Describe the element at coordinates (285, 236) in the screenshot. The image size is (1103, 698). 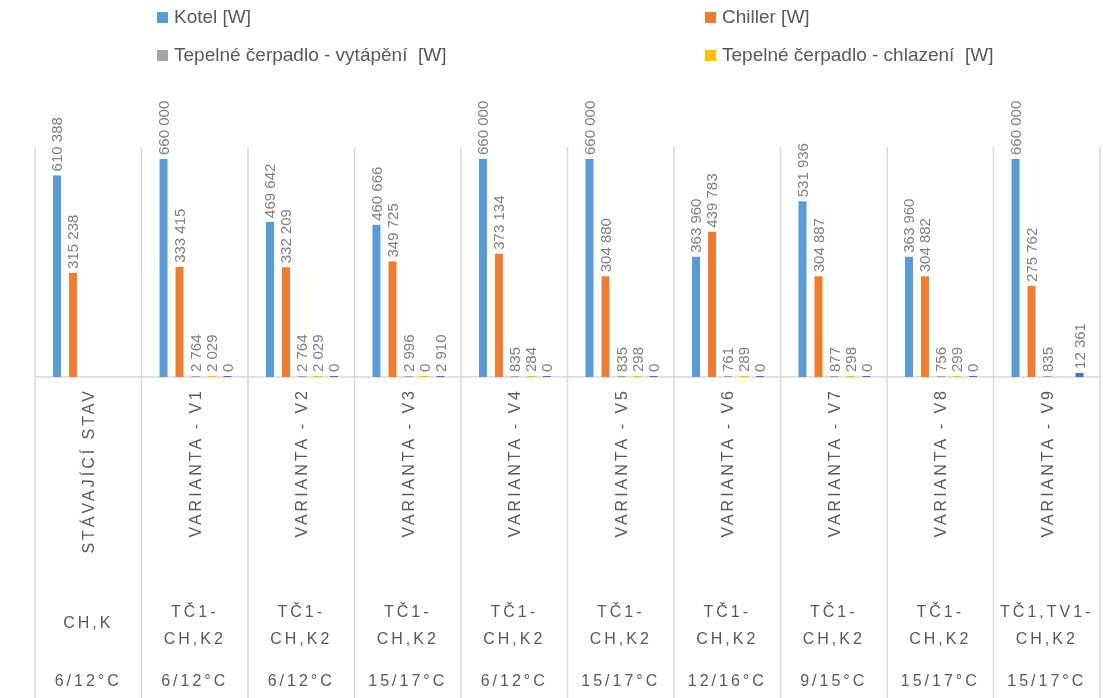
I see `data-label: 332 209` at that location.